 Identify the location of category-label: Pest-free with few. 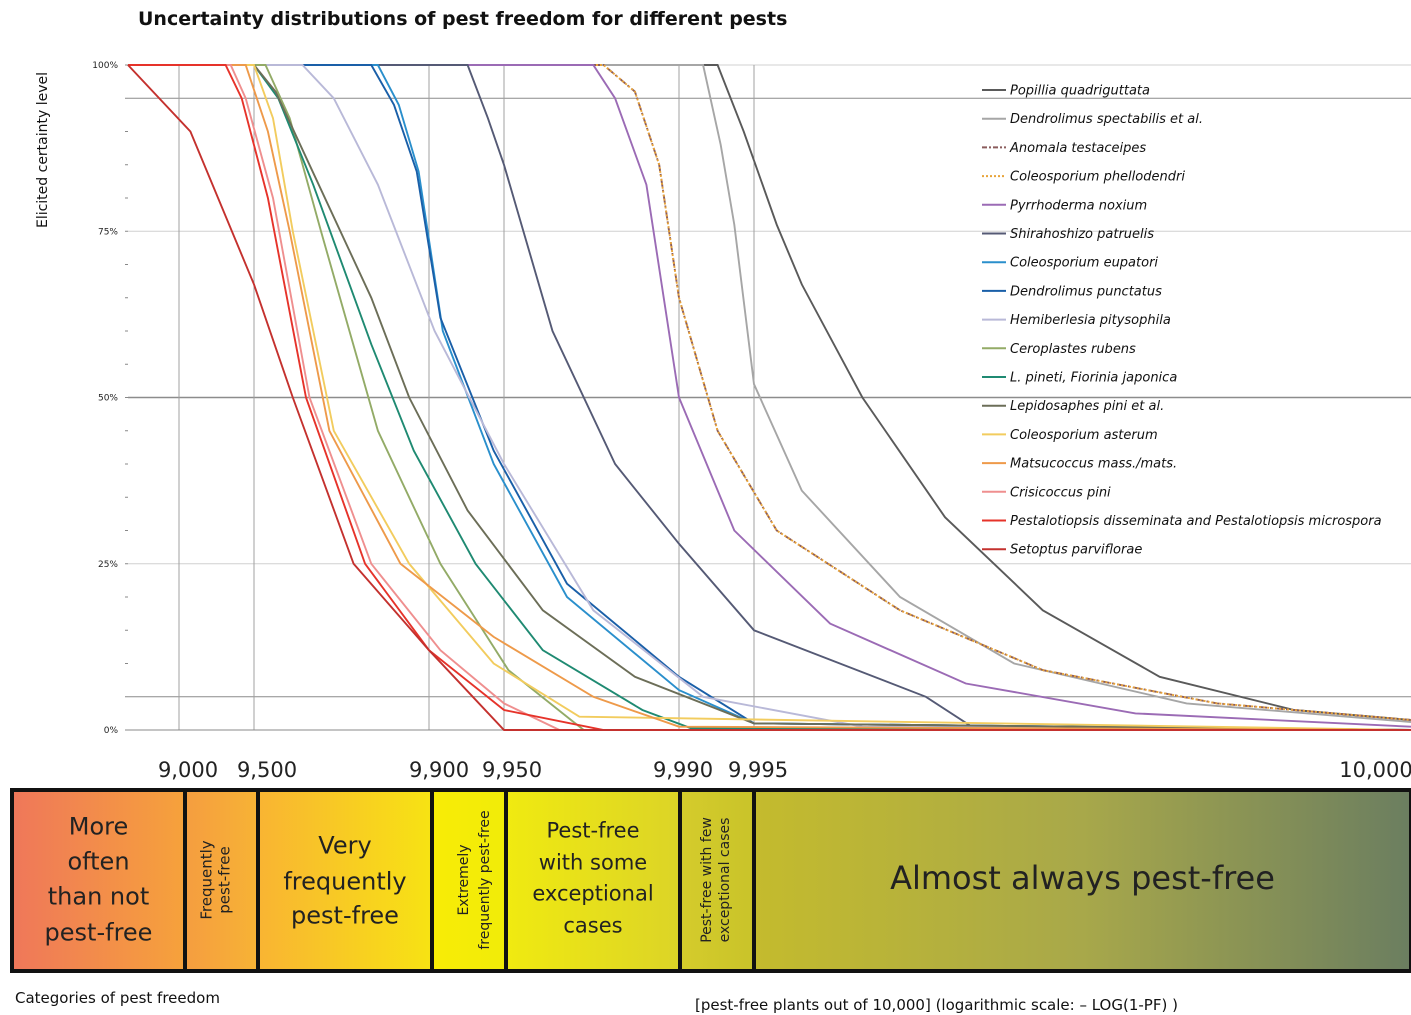
(707, 880).